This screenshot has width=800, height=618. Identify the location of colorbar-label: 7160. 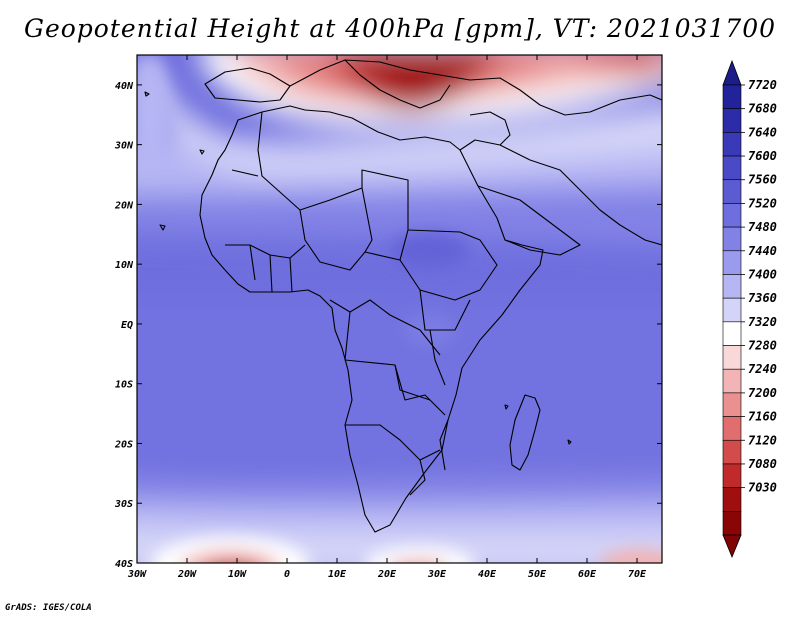
(762, 417).